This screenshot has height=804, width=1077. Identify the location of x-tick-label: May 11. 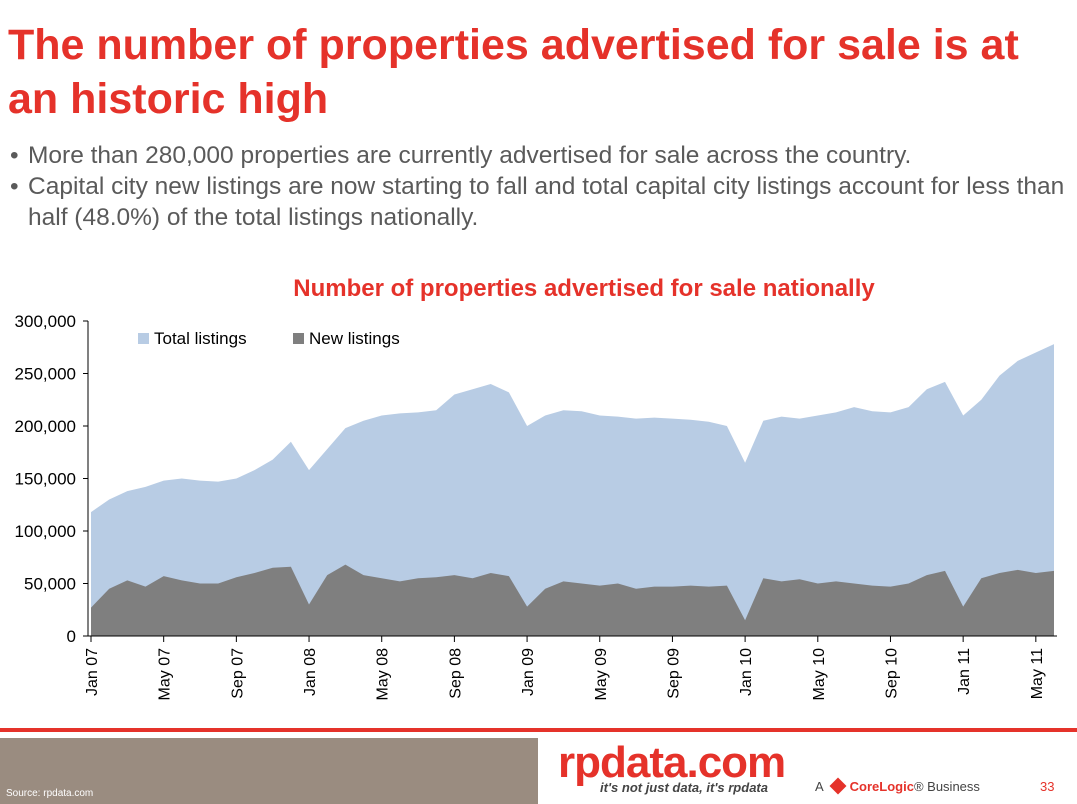
(1037, 673).